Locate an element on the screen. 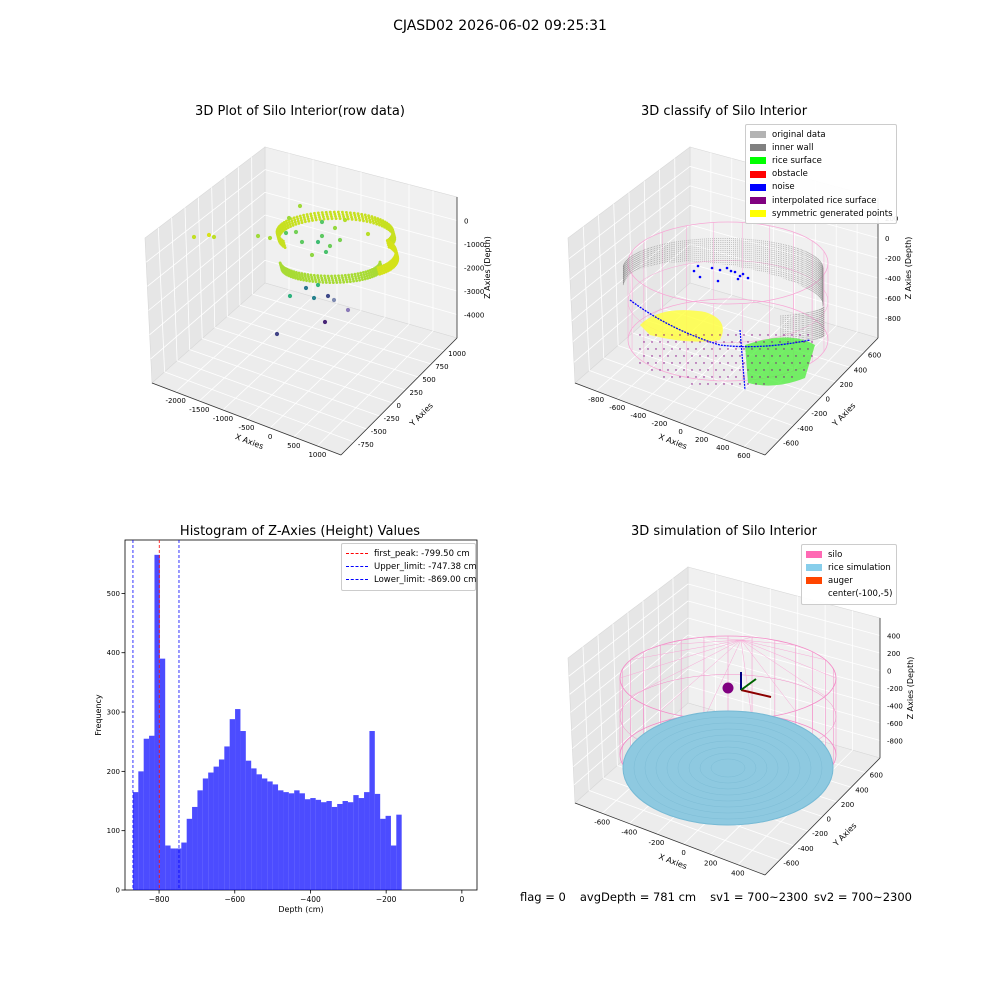 The height and width of the screenshot is (1000, 1000). histogram-legend-label: Lower_limit: -869.00 cm is located at coordinates (425, 579).